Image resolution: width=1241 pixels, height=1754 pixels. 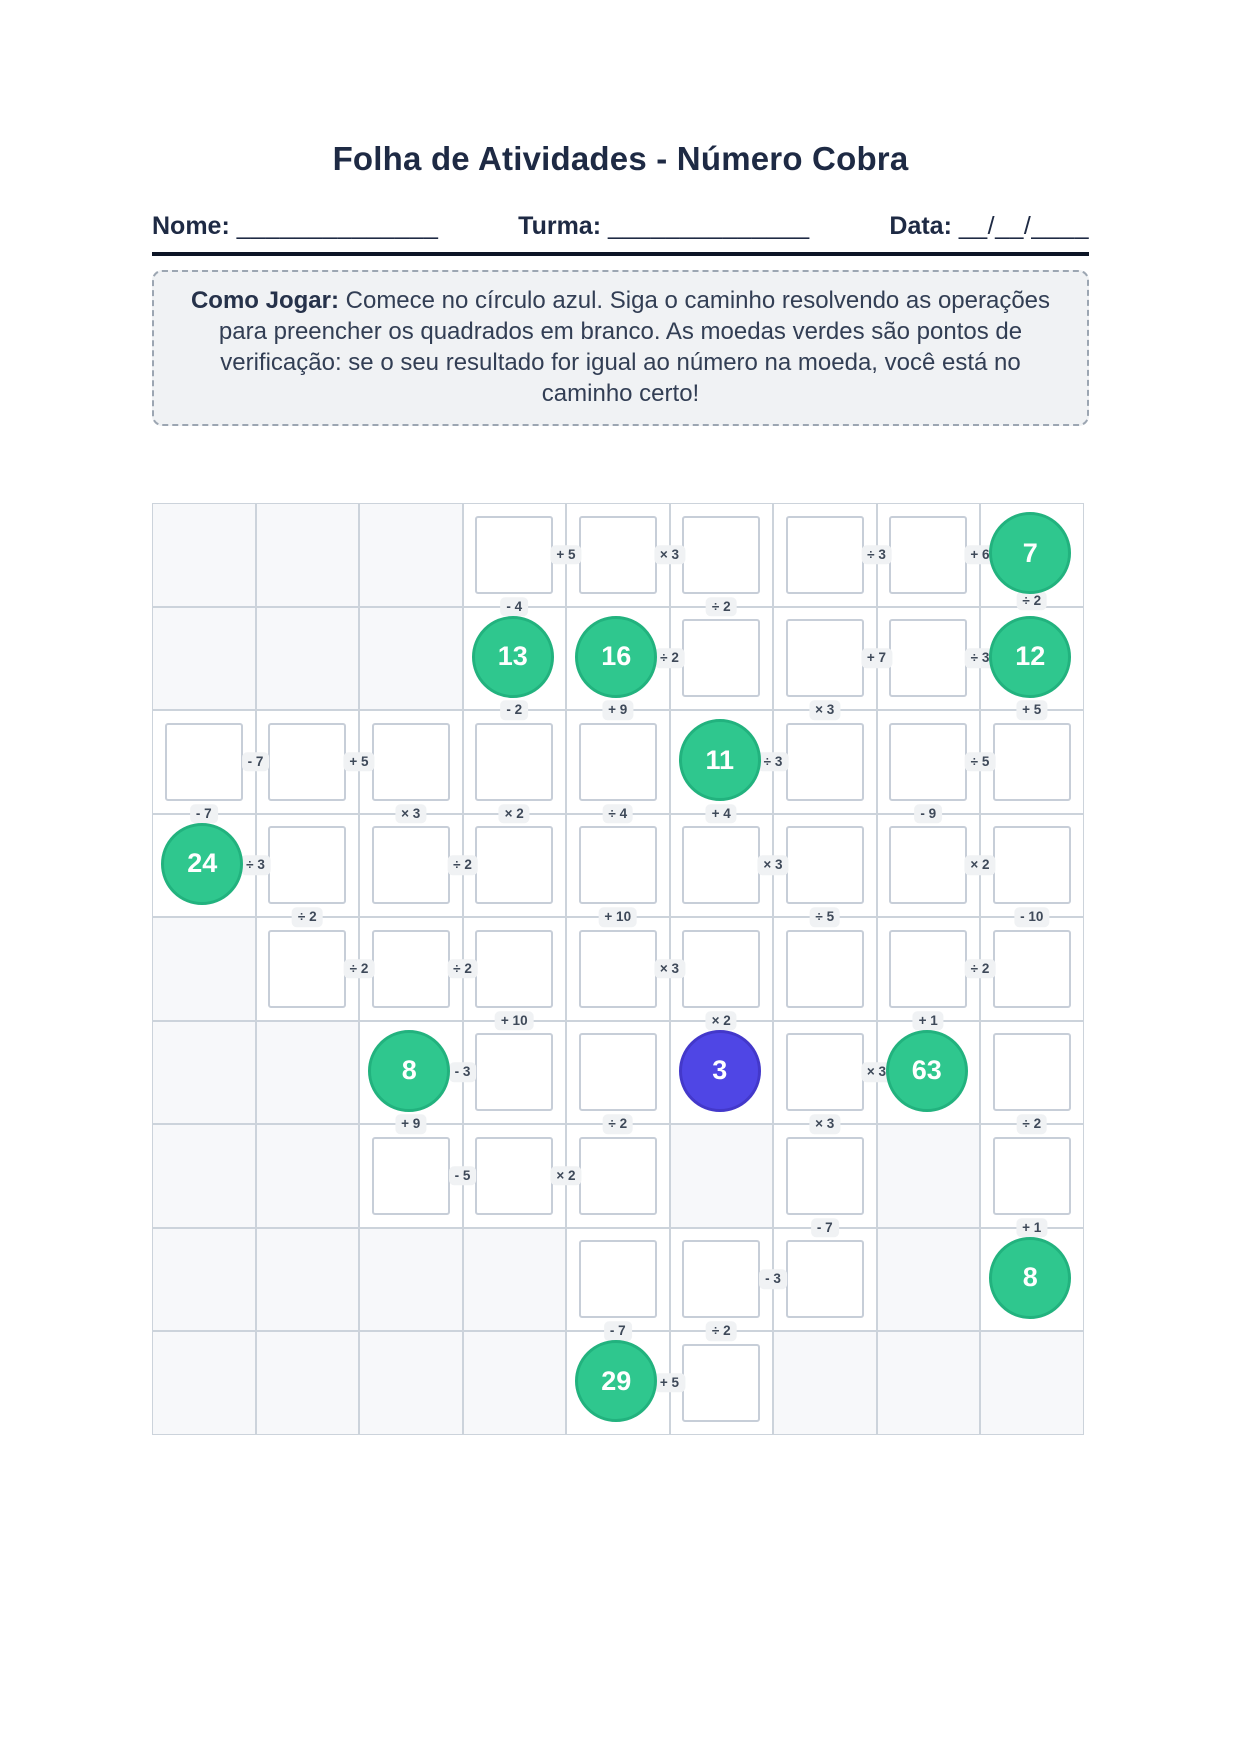 I want to click on operation-label: - 10, so click(x=1032, y=917).